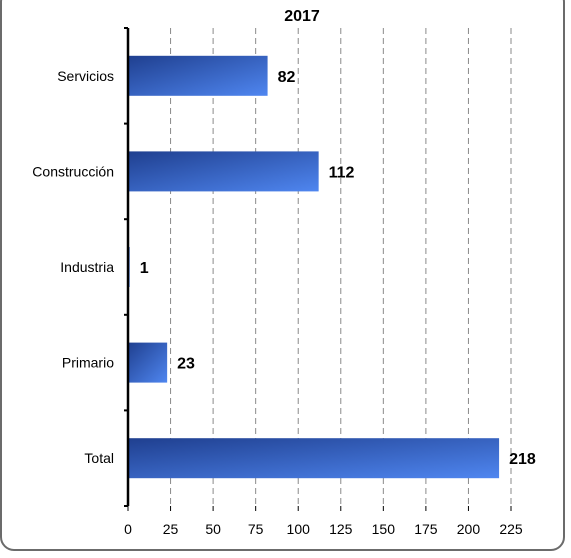 This screenshot has width=571, height=558. I want to click on data-label: 218, so click(522, 459).